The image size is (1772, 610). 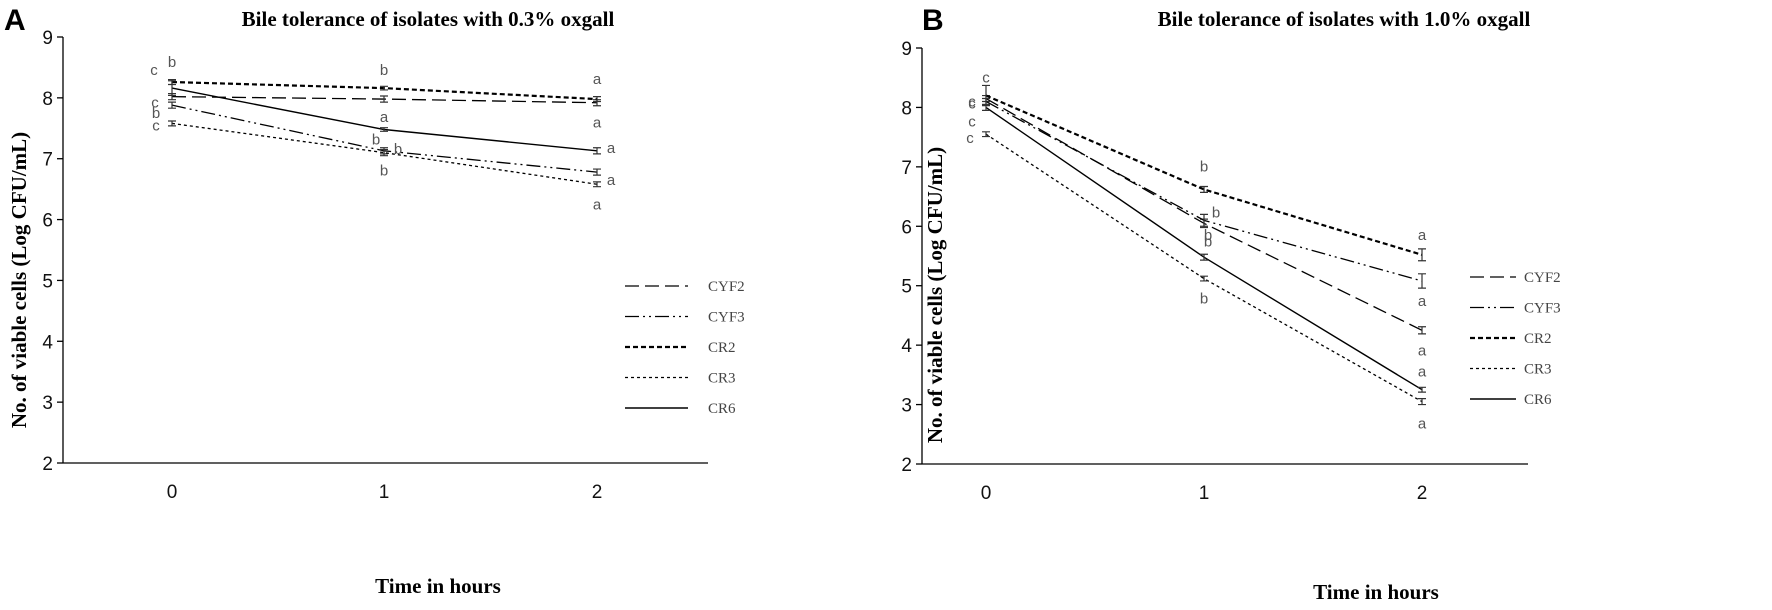 What do you see at coordinates (906, 465) in the screenshot?
I see `panel-b-y-tick-label: 2` at bounding box center [906, 465].